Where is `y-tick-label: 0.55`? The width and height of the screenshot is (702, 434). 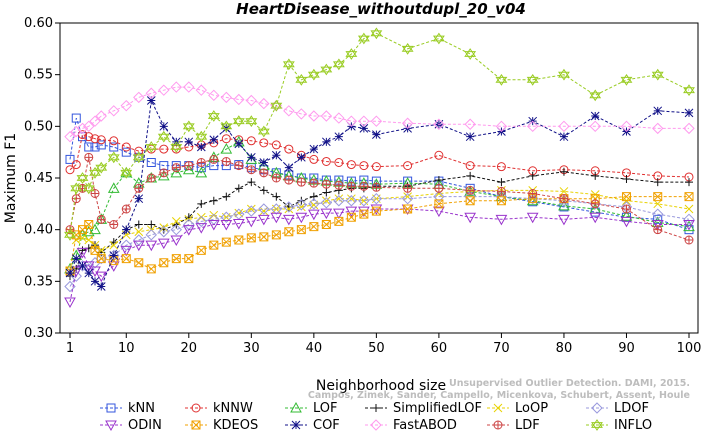
y-tick-label: 0.55 is located at coordinates (38, 75).